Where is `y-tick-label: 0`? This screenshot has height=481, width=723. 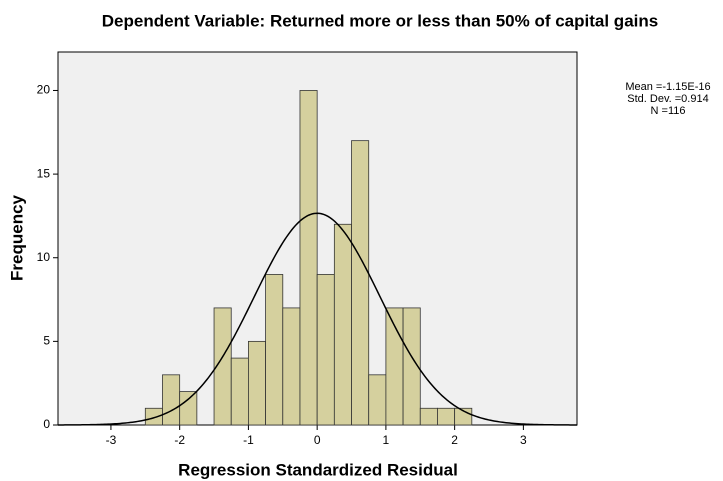 y-tick-label: 0 is located at coordinates (46, 424).